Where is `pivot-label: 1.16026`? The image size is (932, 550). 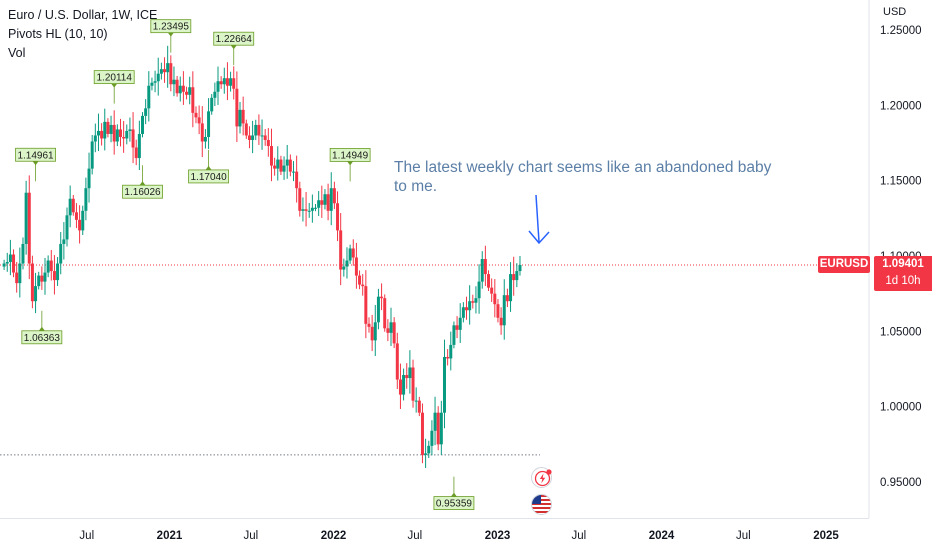
pivot-label: 1.16026 is located at coordinates (142, 182).